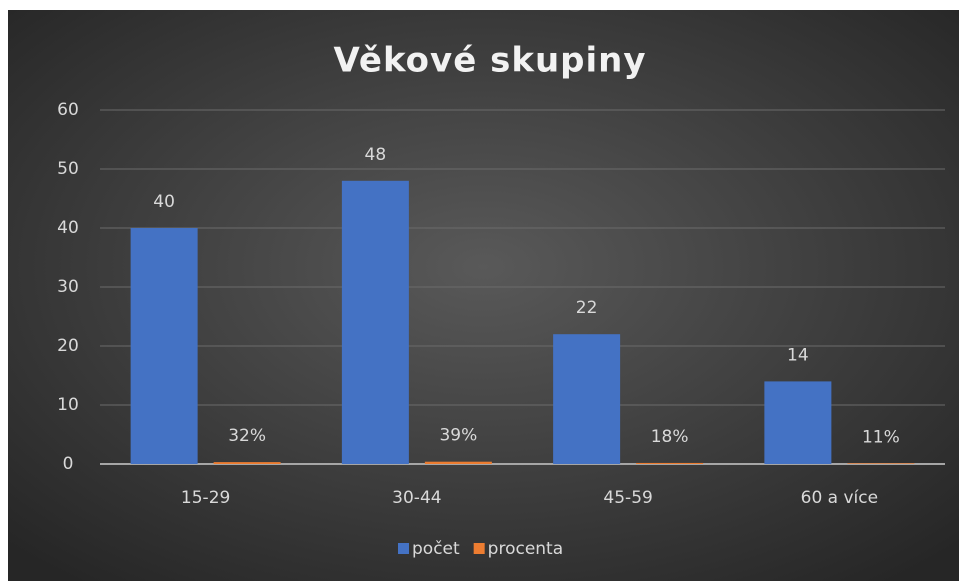  Describe the element at coordinates (68, 405) in the screenshot. I see `y-tick-label: 10` at that location.